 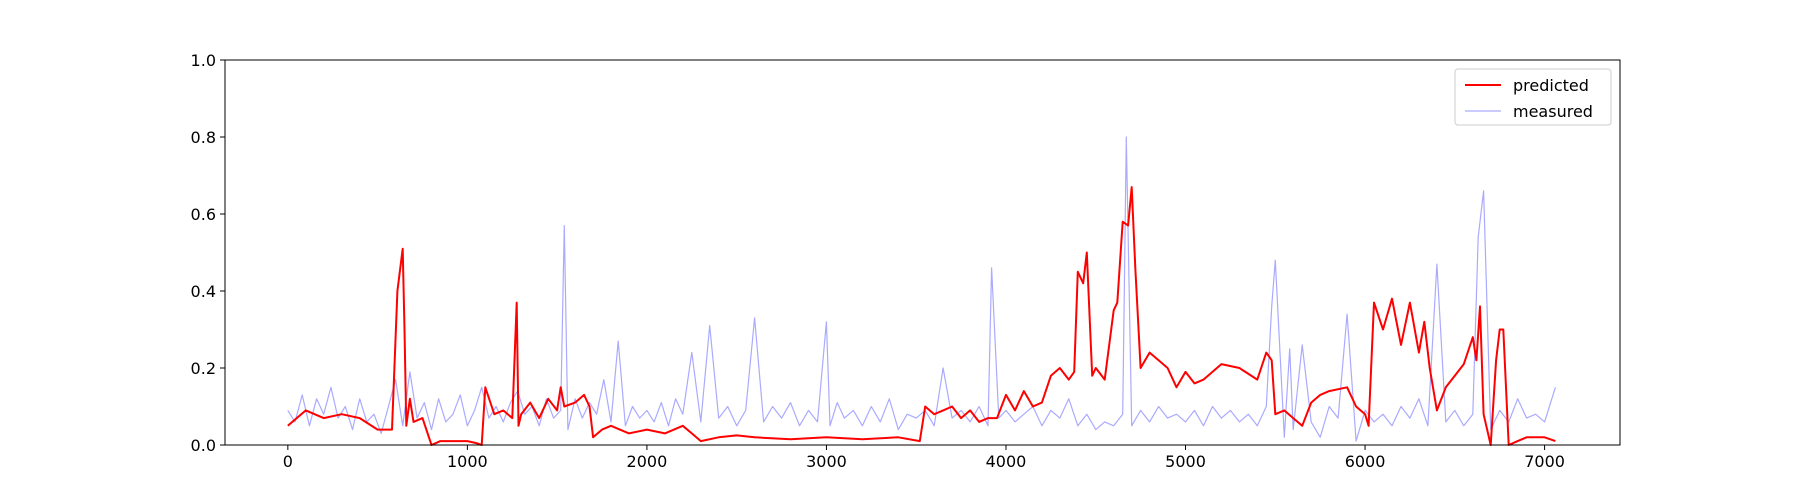 I want to click on x-tick-label: 7000, so click(x=1544, y=461).